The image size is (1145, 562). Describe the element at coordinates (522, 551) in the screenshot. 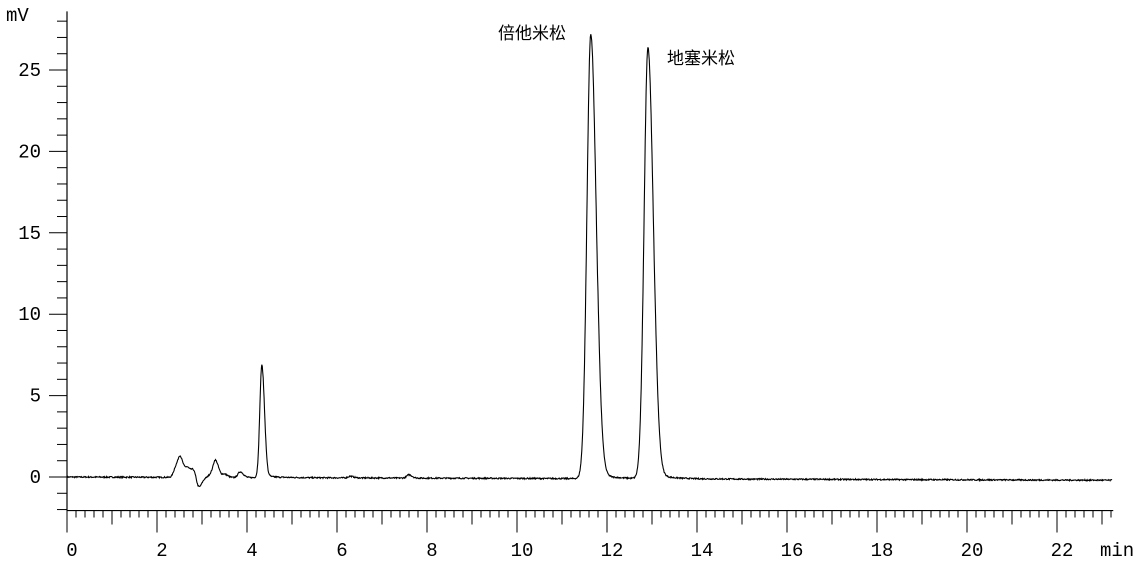

I see `x-tick-label: 10` at that location.